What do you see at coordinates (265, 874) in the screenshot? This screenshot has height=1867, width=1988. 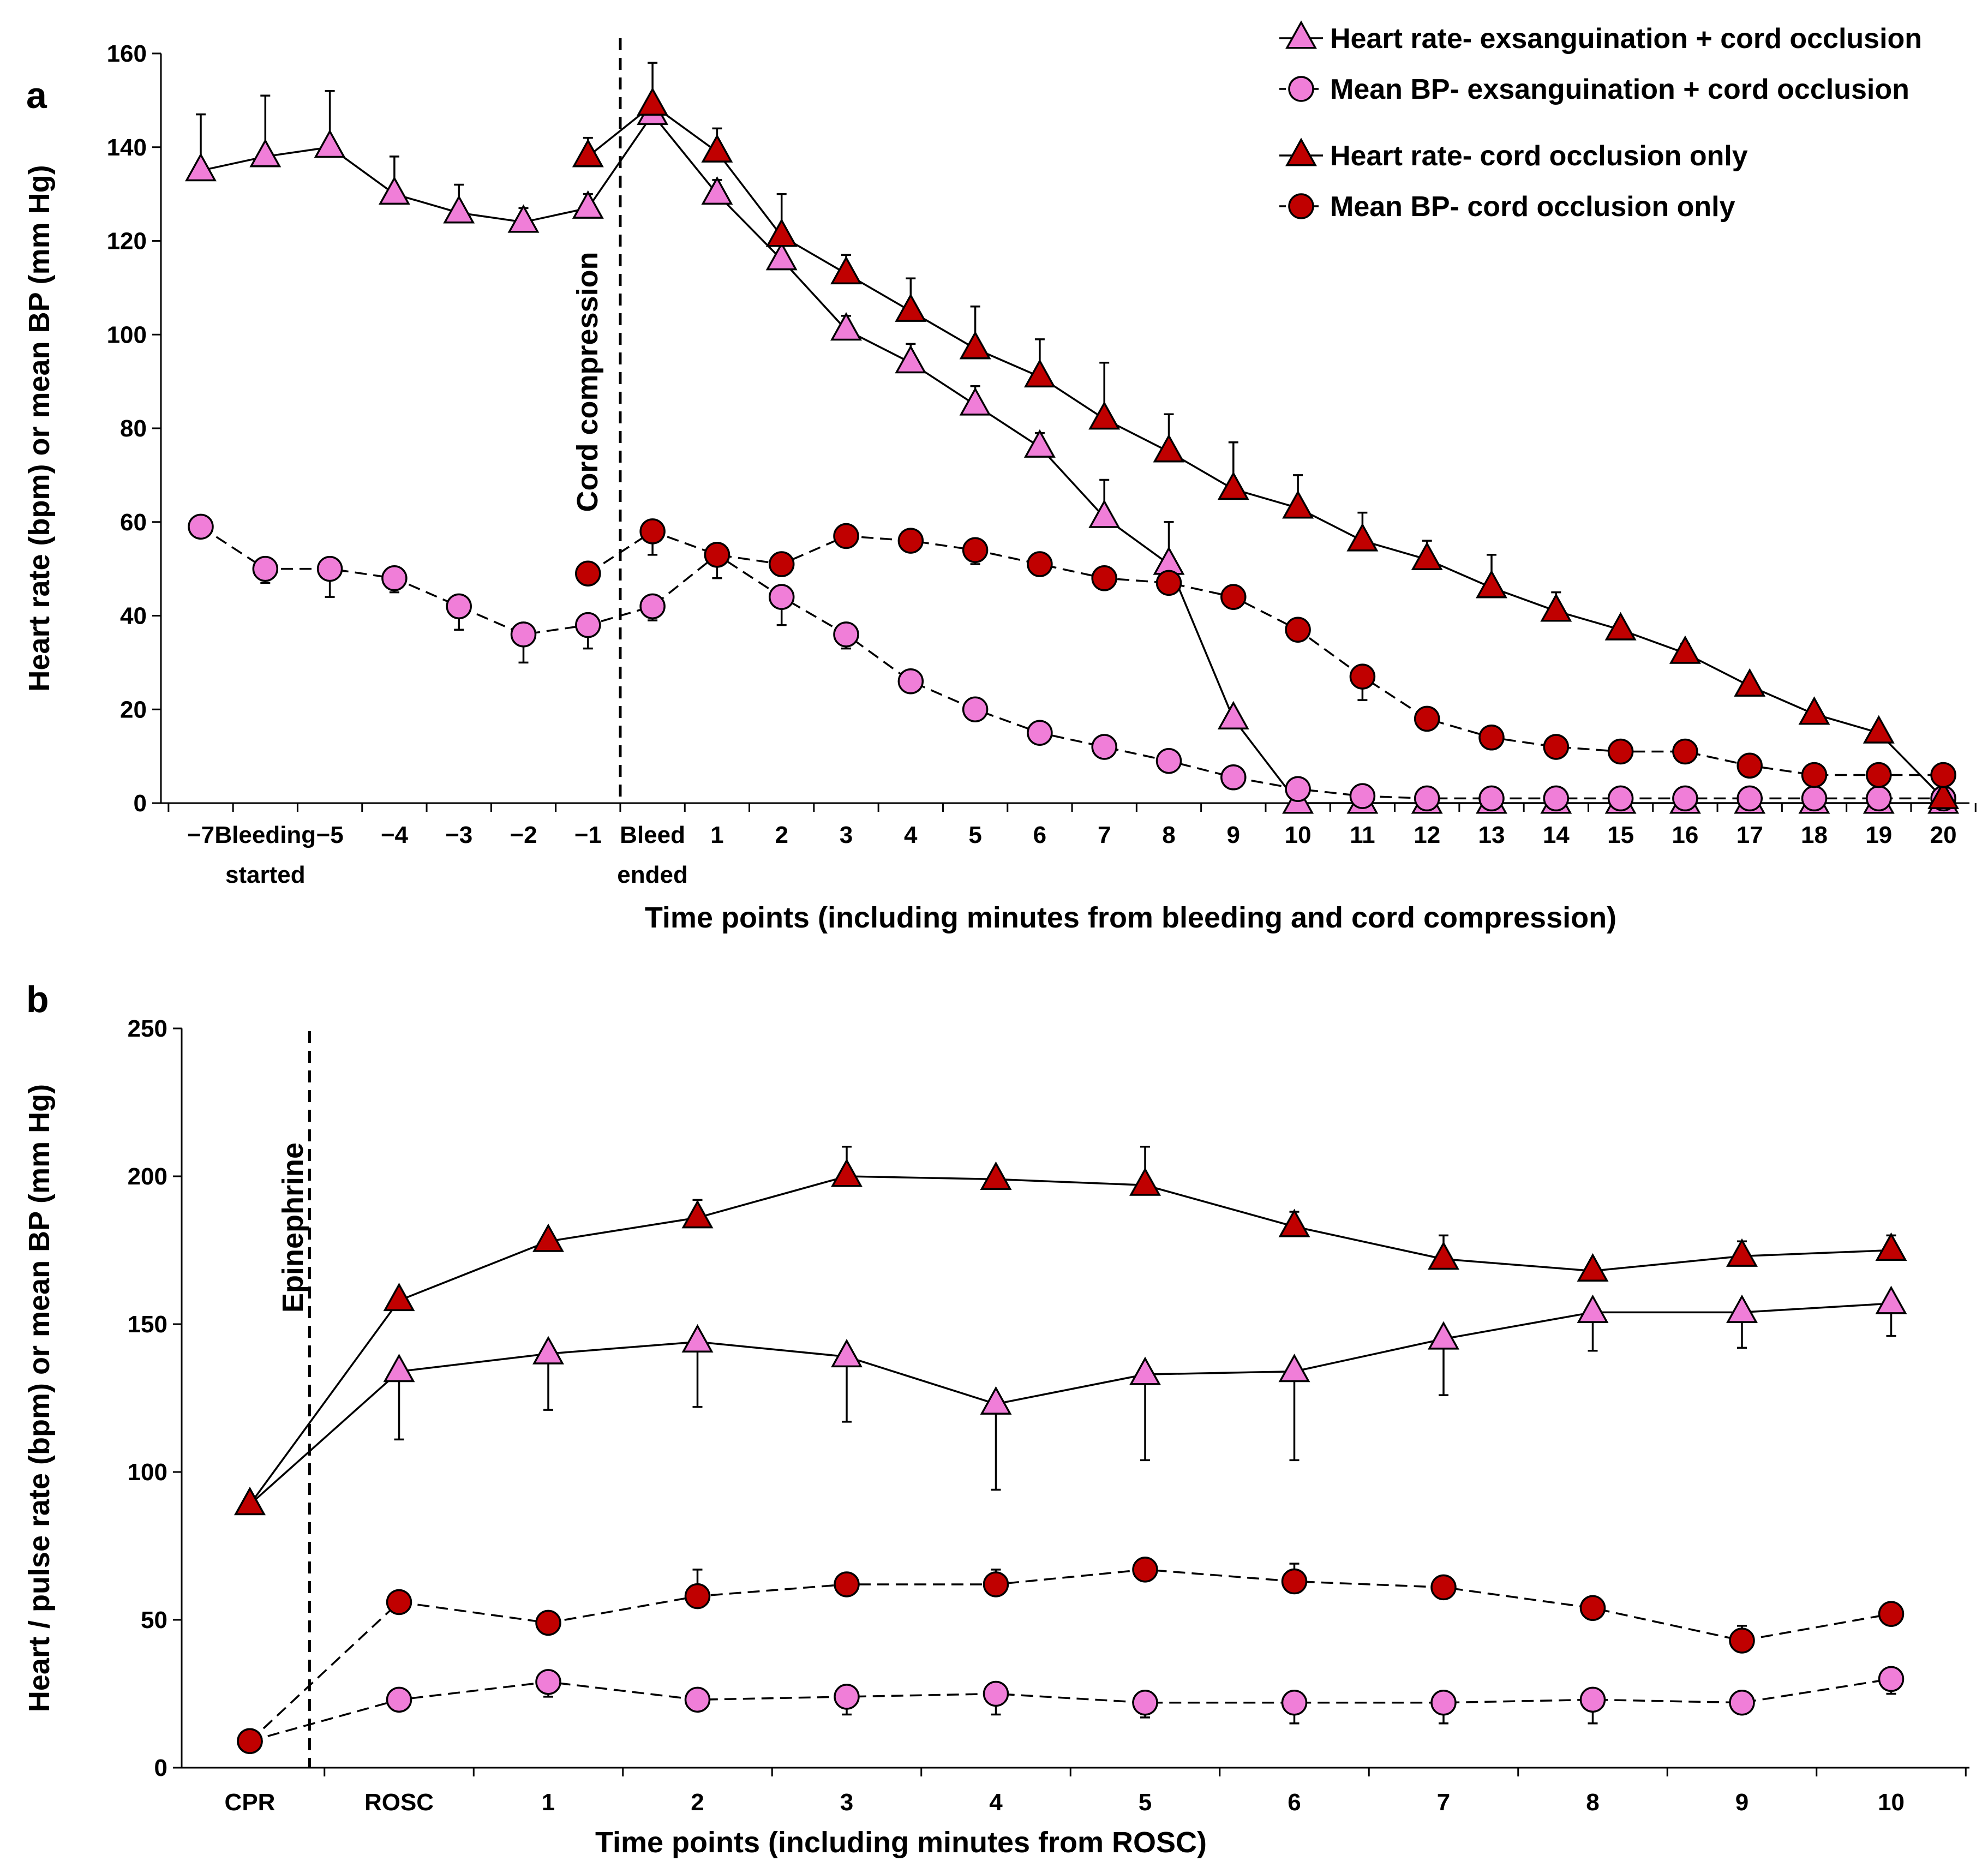 I see `x-tick-label: started` at bounding box center [265, 874].